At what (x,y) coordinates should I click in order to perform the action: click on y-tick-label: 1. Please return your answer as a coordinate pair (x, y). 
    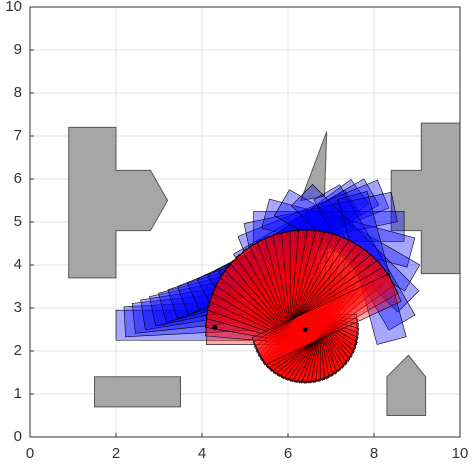
    Looking at the image, I should click on (18, 393).